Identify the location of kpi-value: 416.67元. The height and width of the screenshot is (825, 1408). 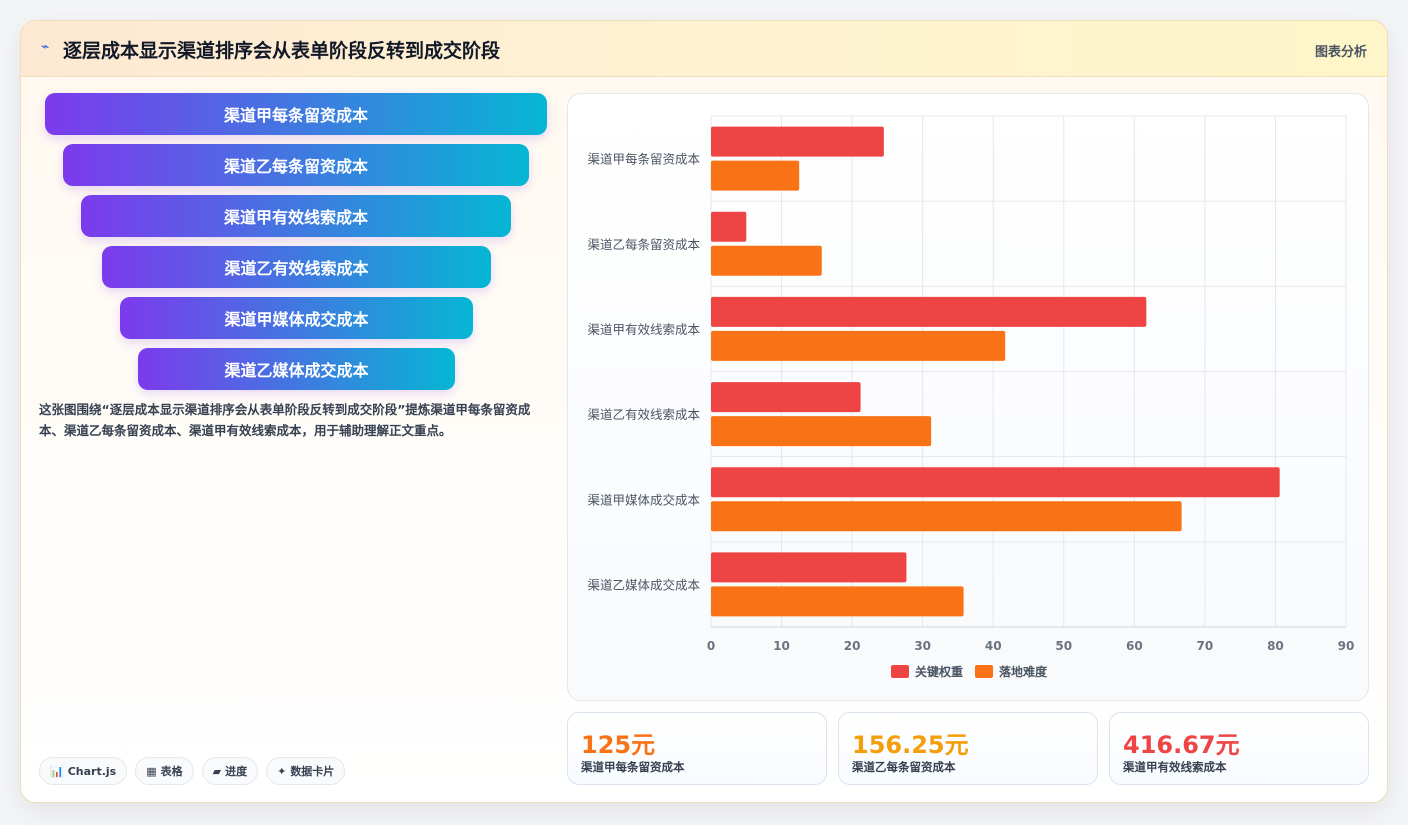
(1181, 745).